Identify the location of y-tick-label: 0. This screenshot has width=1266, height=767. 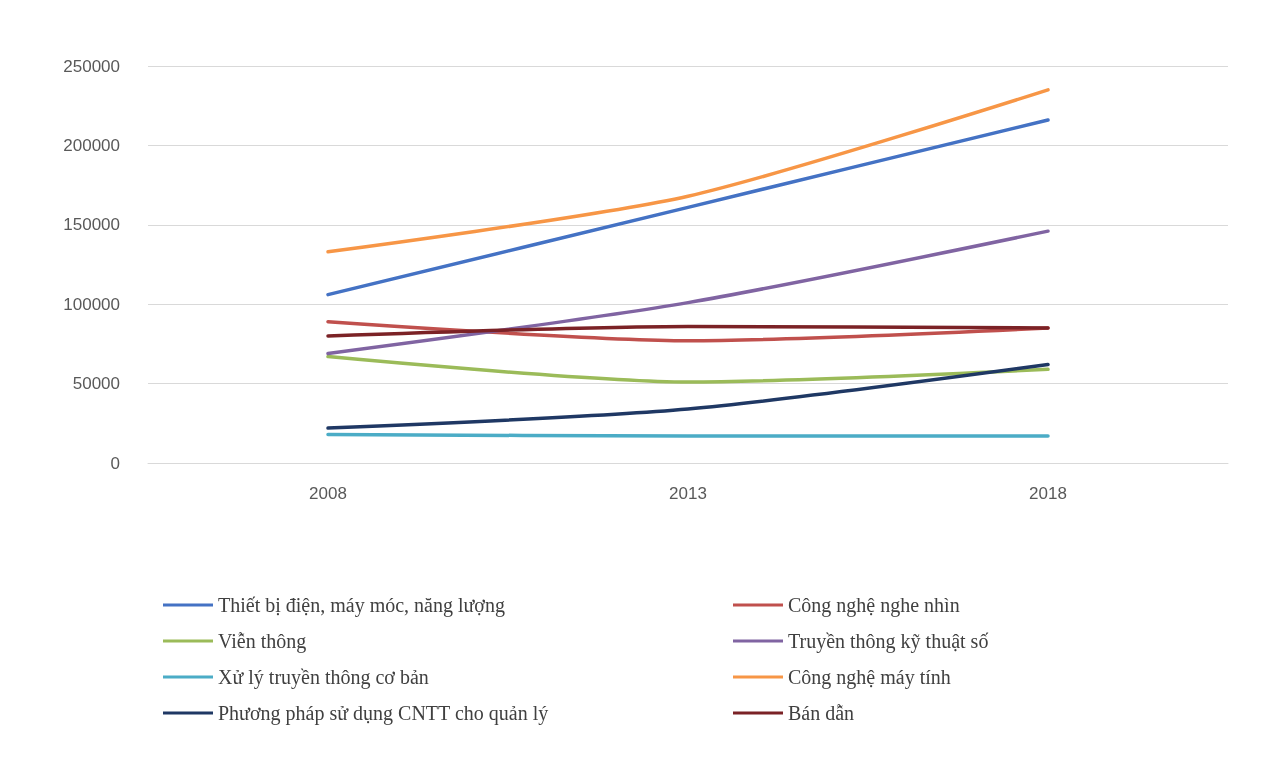
(115, 463).